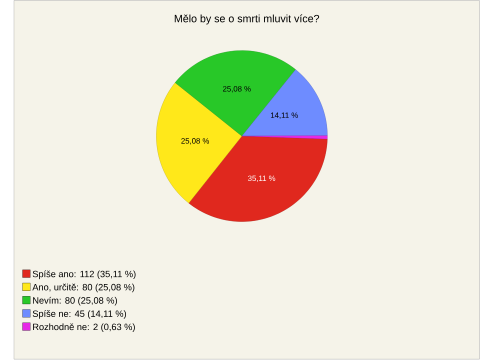 The height and width of the screenshot is (360, 480). What do you see at coordinates (247, 19) in the screenshot?
I see `chart-title: Mělo by se o smrti mluvit více?` at bounding box center [247, 19].